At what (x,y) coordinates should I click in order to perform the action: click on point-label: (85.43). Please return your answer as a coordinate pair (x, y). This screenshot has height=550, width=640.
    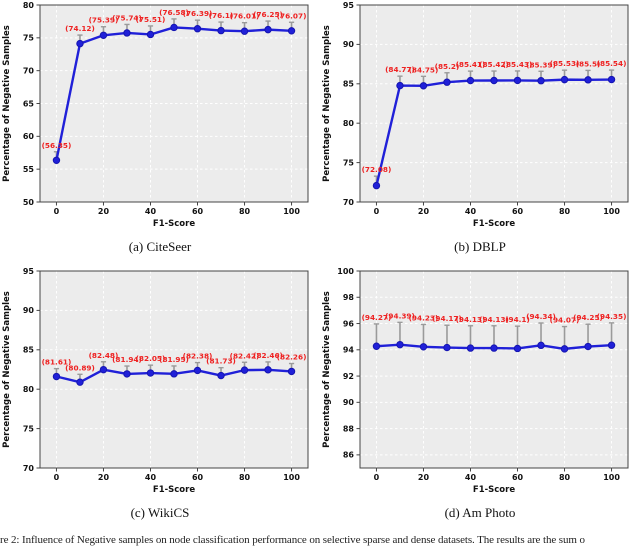
    Looking at the image, I should click on (518, 64).